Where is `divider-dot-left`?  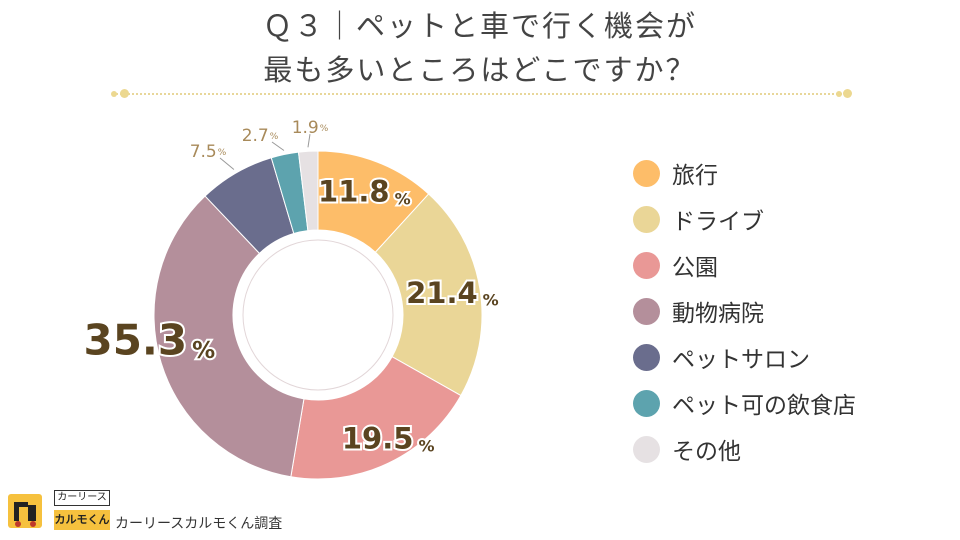
divider-dot-left is located at coordinates (124, 93).